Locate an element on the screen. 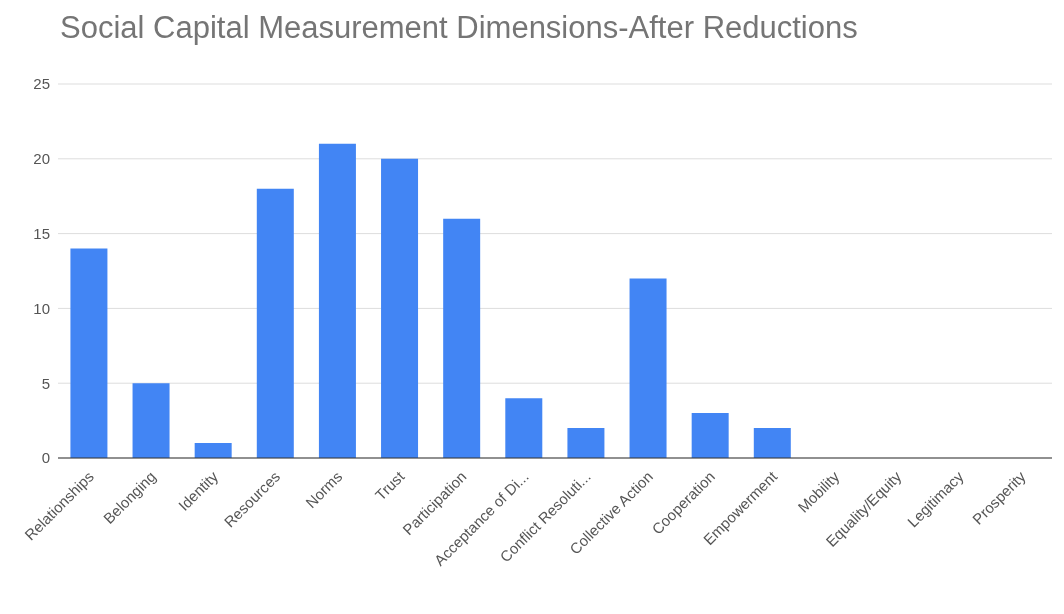 The image size is (1064, 614). y-tick-label: 15 is located at coordinates (41, 233).